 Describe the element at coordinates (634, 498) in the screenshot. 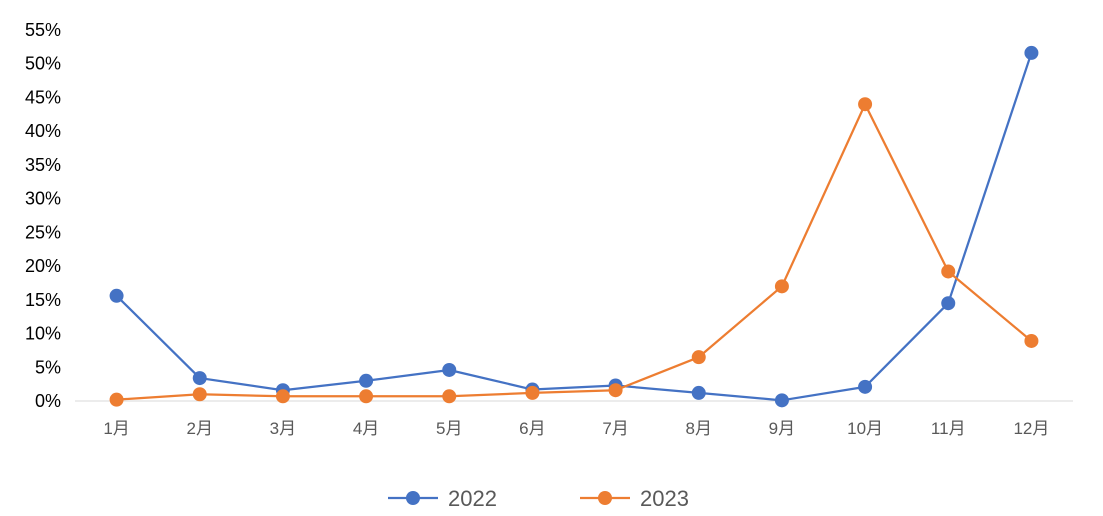

I see `legend-item-2023: 2023` at that location.